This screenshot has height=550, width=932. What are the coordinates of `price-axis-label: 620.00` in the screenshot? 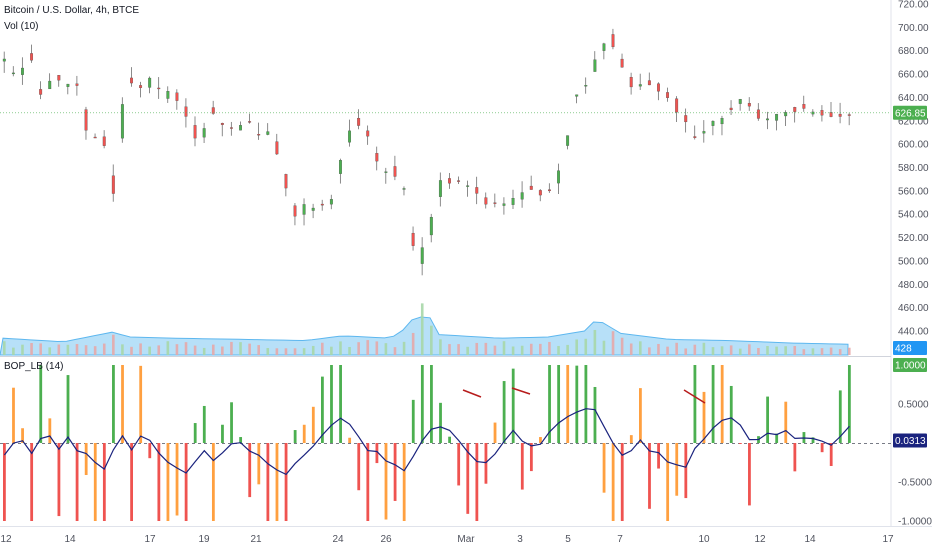 It's located at (913, 121).